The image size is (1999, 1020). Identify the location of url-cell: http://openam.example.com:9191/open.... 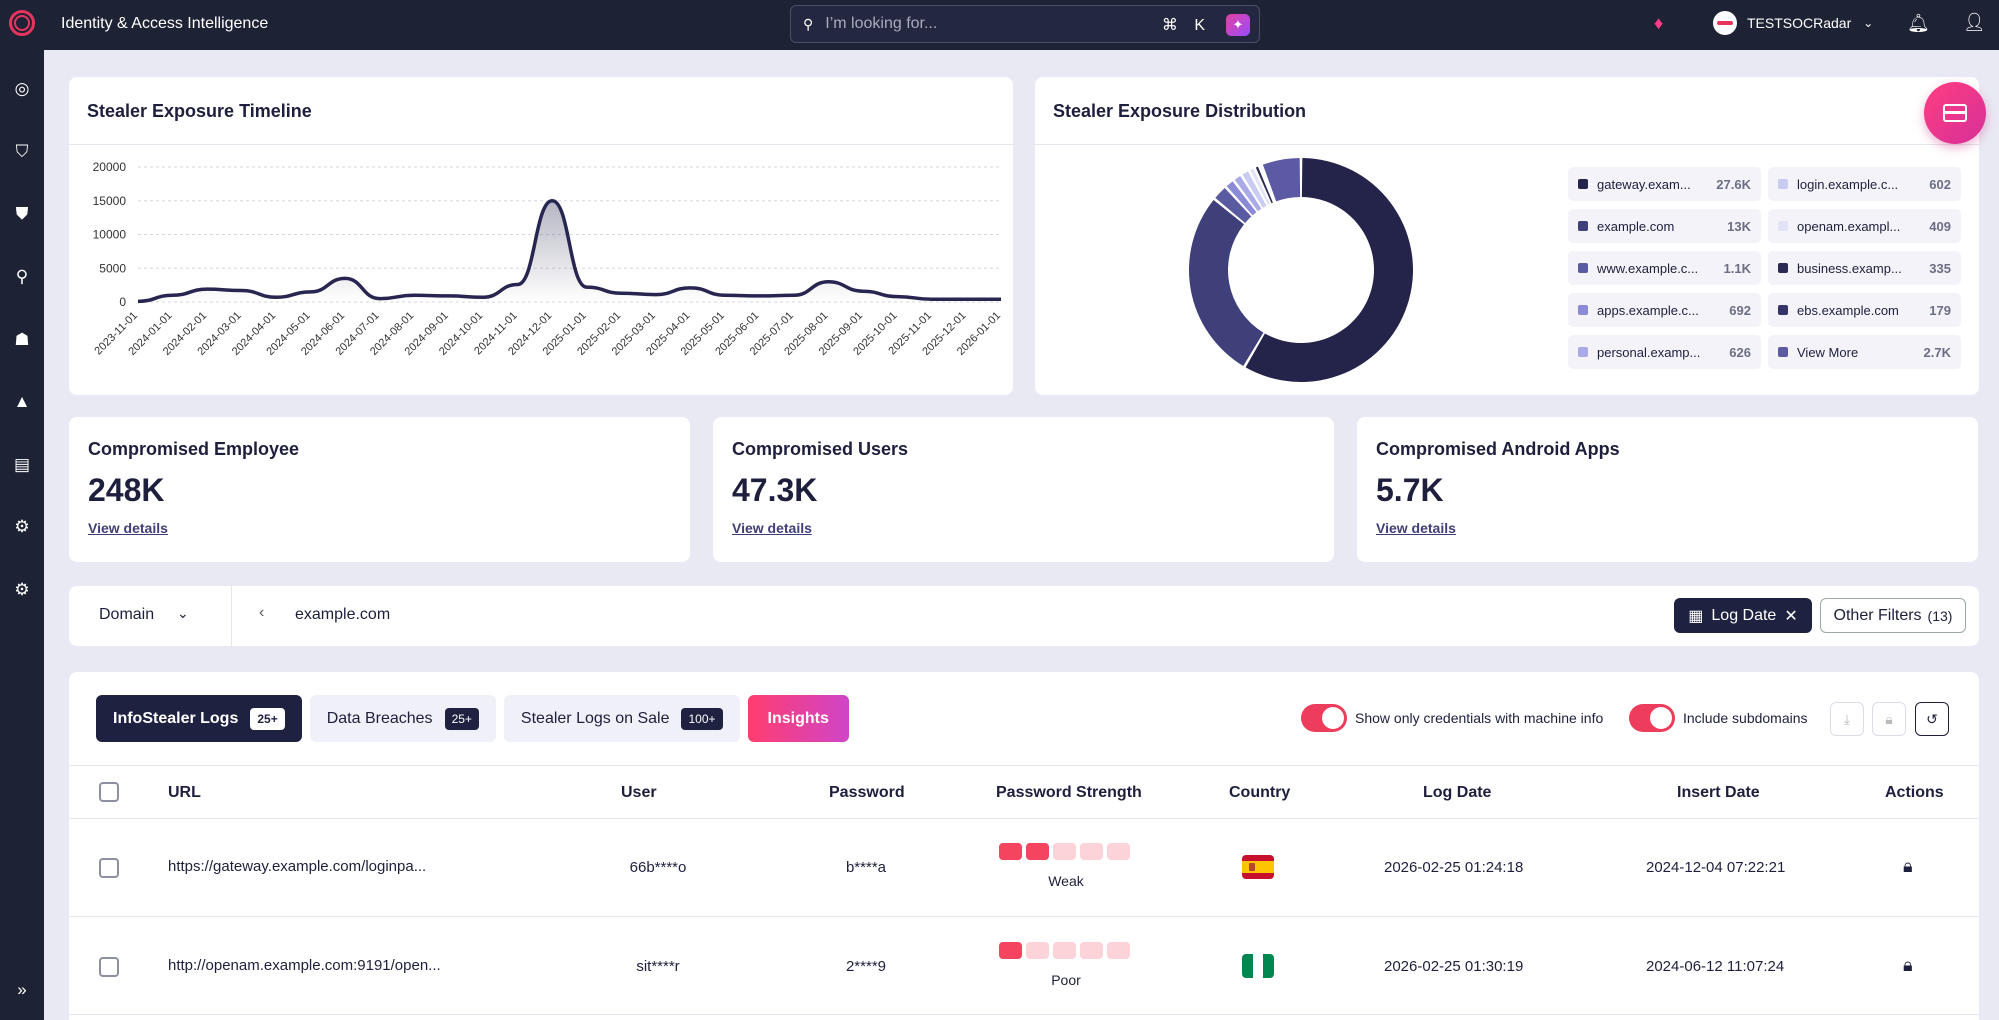
(304, 965).